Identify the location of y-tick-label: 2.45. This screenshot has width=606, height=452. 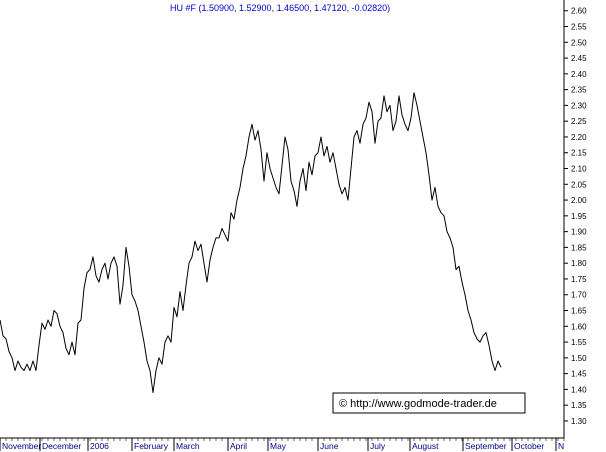
(579, 58).